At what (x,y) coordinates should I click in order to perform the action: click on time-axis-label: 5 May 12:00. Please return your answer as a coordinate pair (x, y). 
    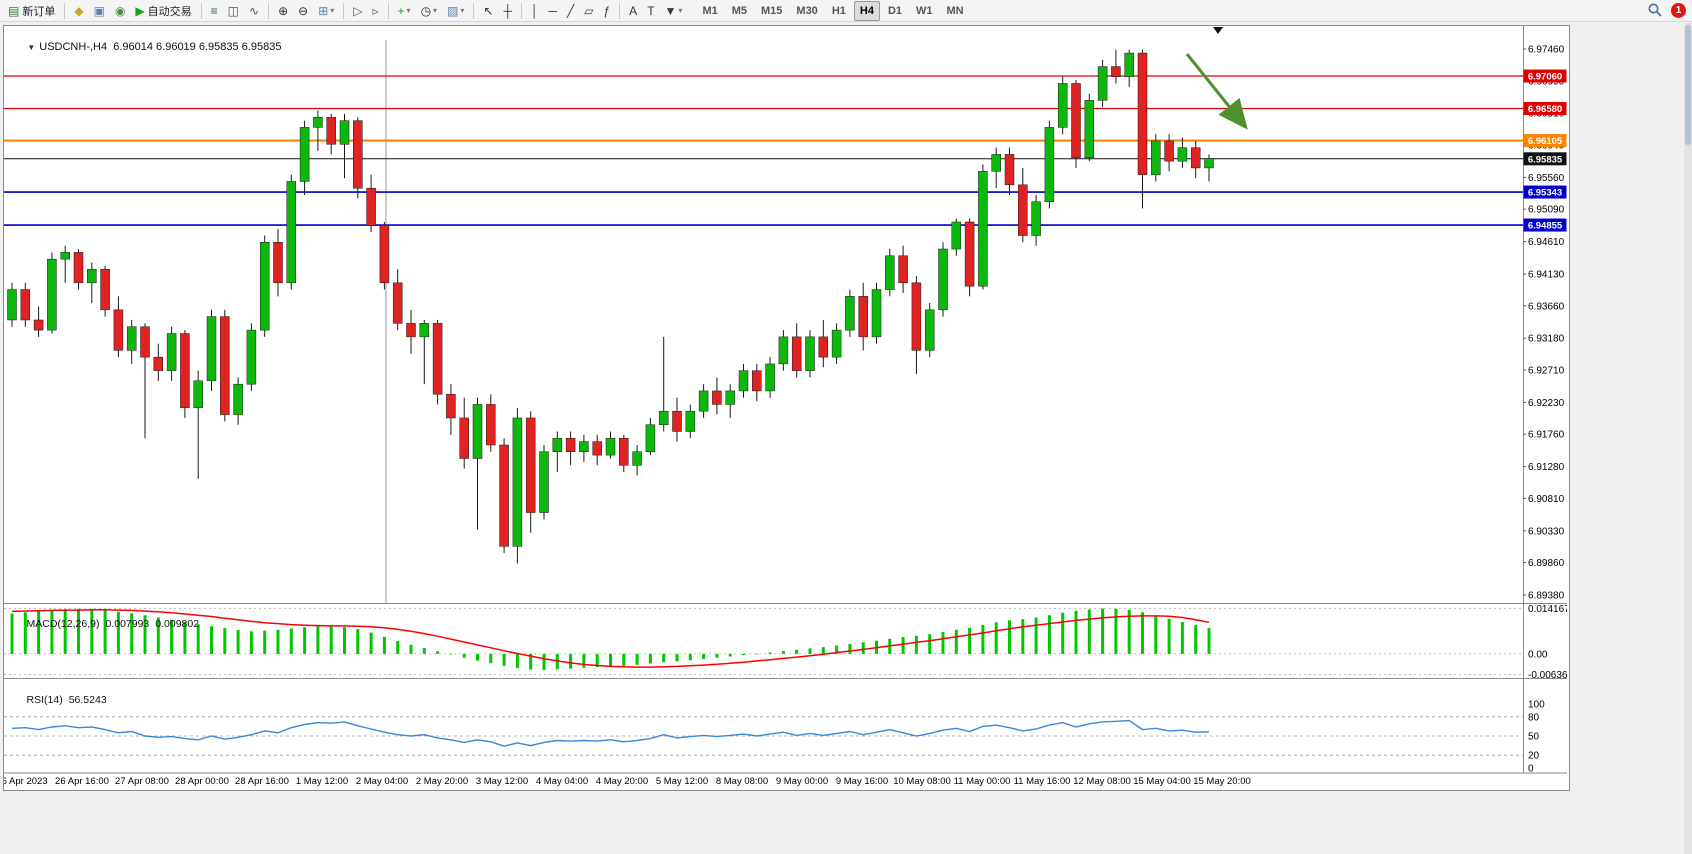
    Looking at the image, I should click on (682, 781).